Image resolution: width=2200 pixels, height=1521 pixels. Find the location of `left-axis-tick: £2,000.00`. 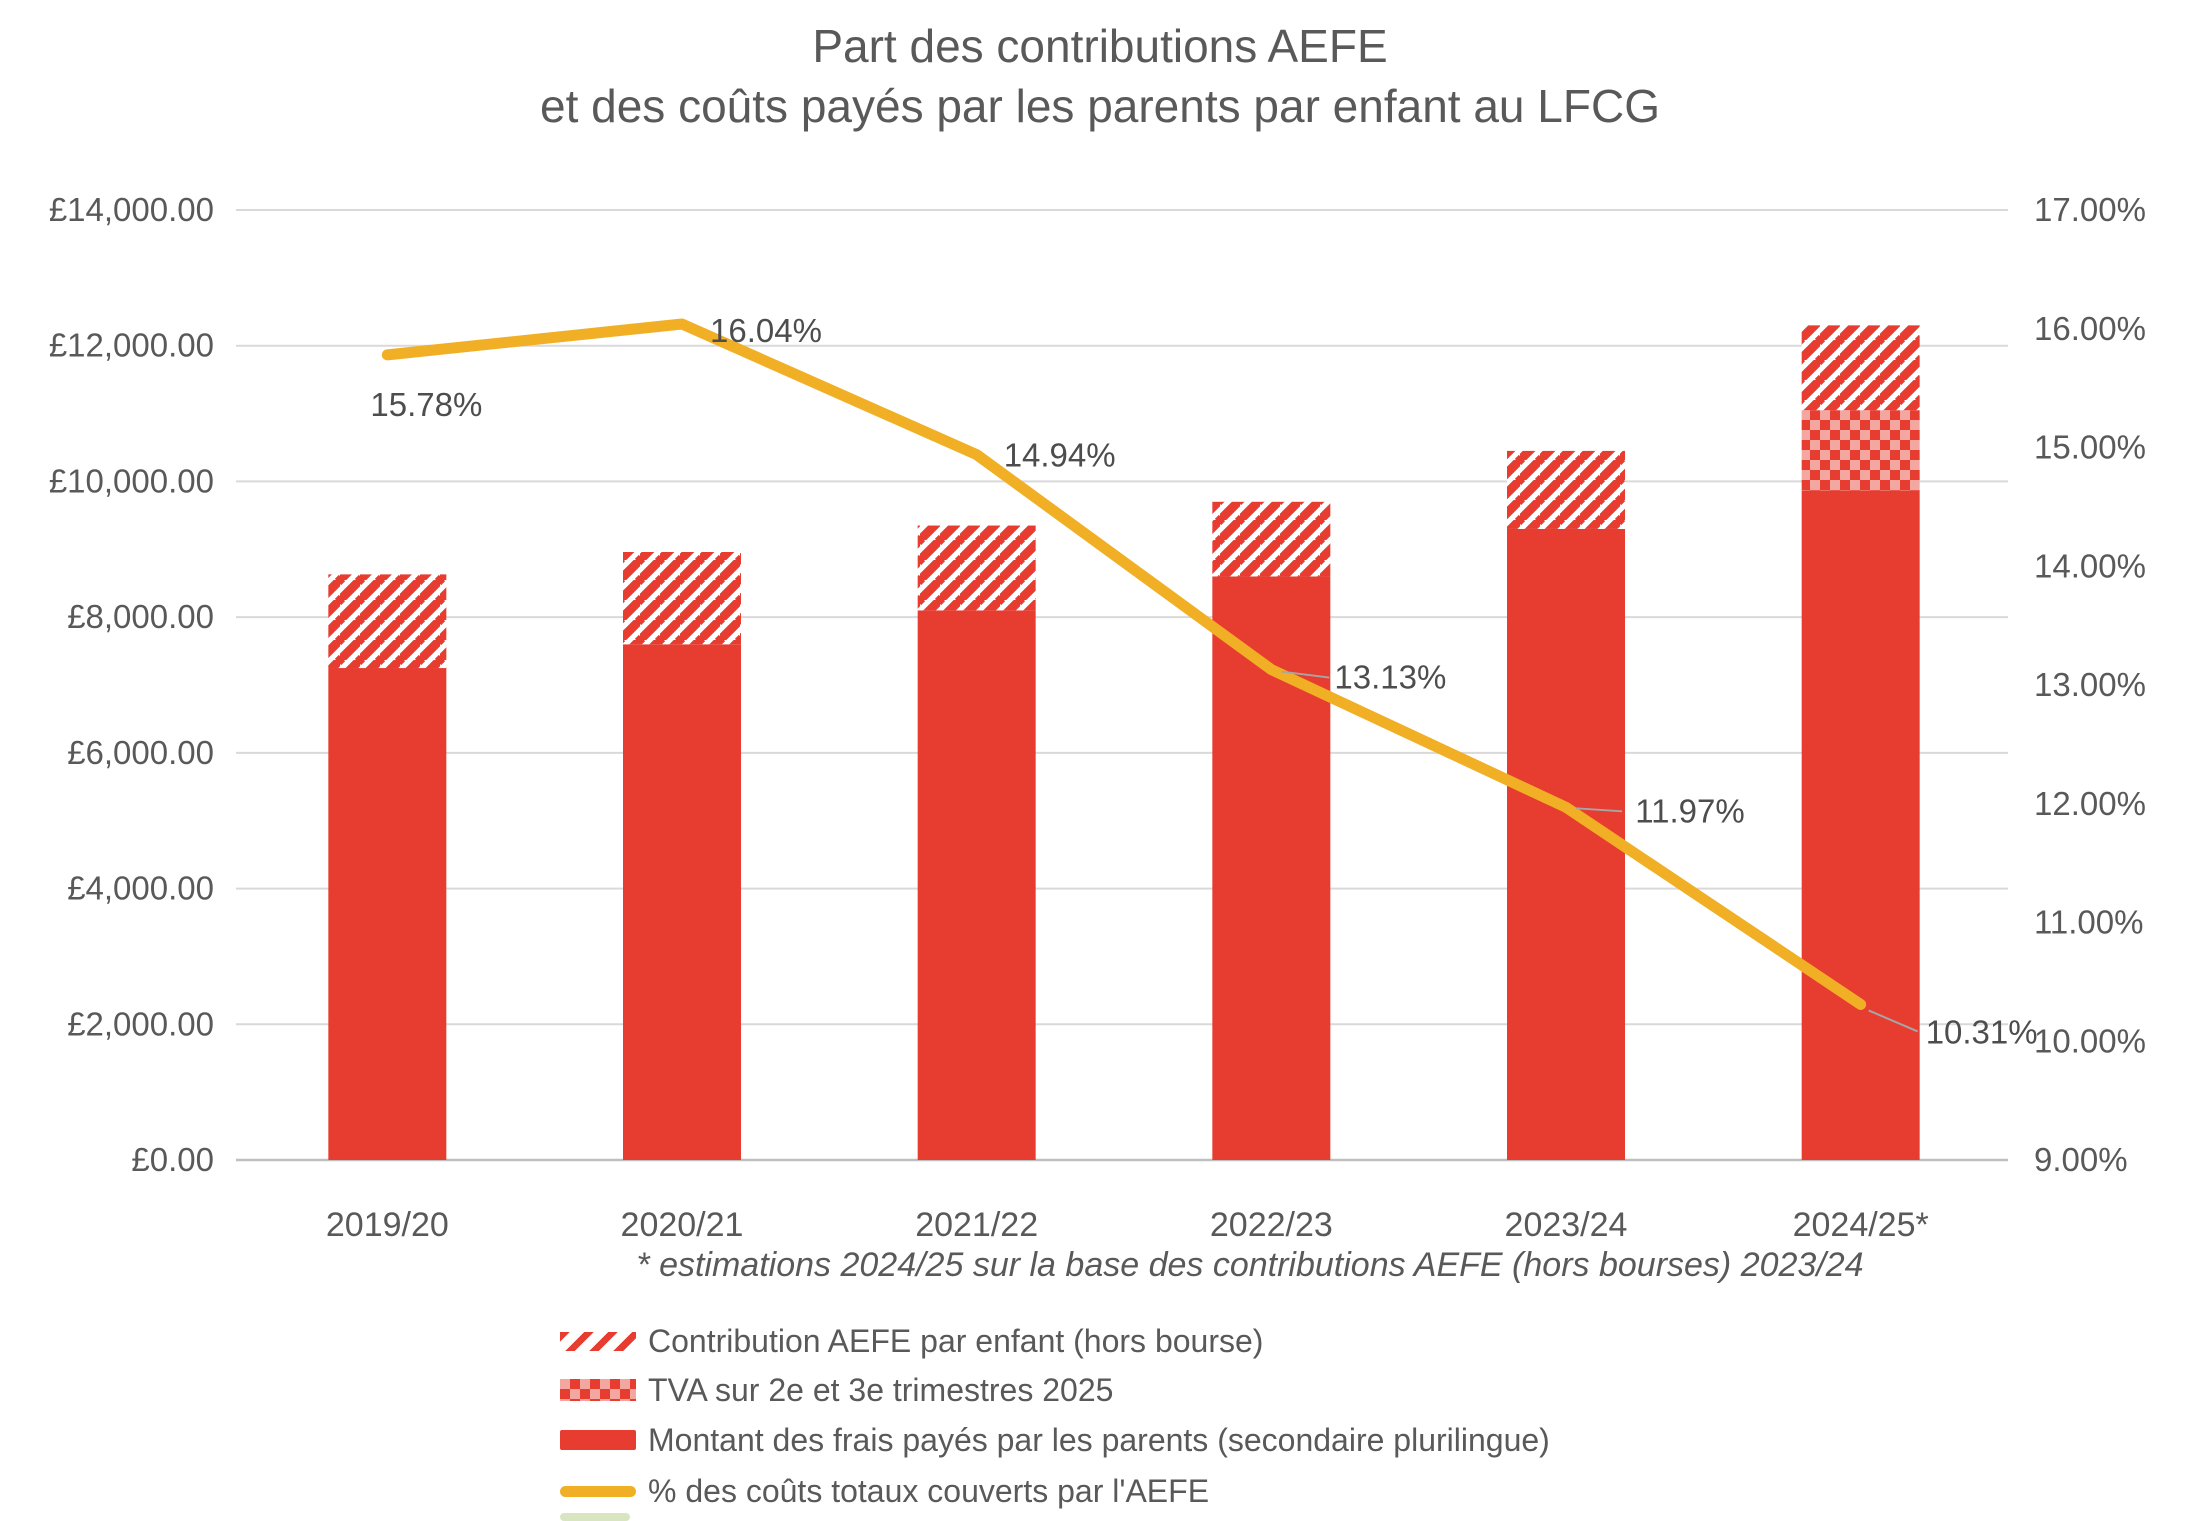

left-axis-tick: £2,000.00 is located at coordinates (140, 1023).